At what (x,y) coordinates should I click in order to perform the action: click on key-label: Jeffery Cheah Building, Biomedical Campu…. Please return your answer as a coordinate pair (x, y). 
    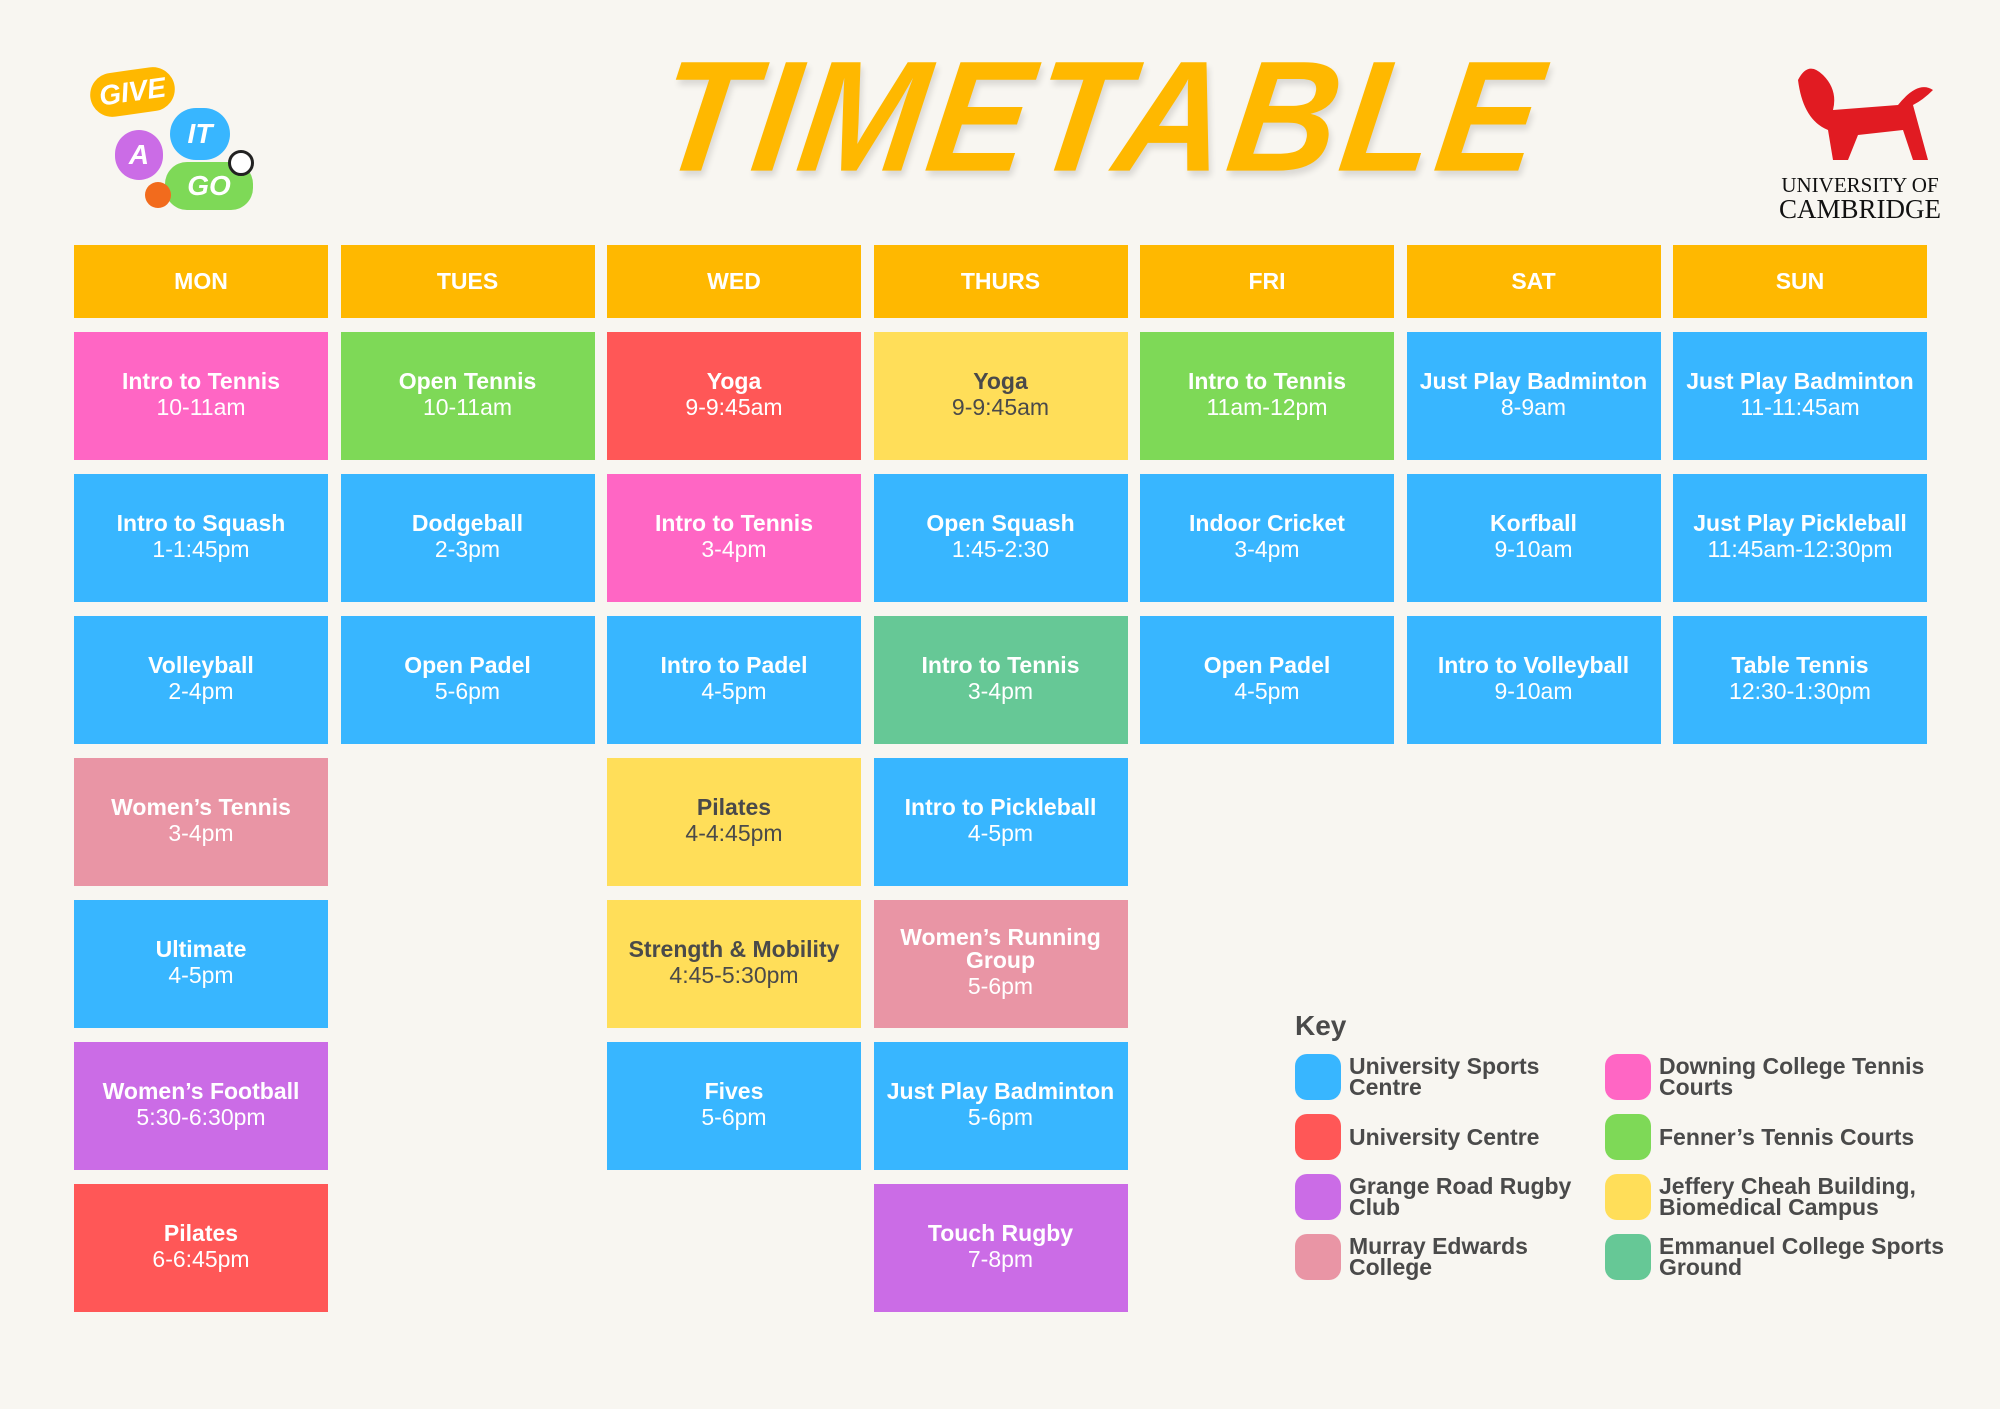
    Looking at the image, I should click on (1787, 1196).